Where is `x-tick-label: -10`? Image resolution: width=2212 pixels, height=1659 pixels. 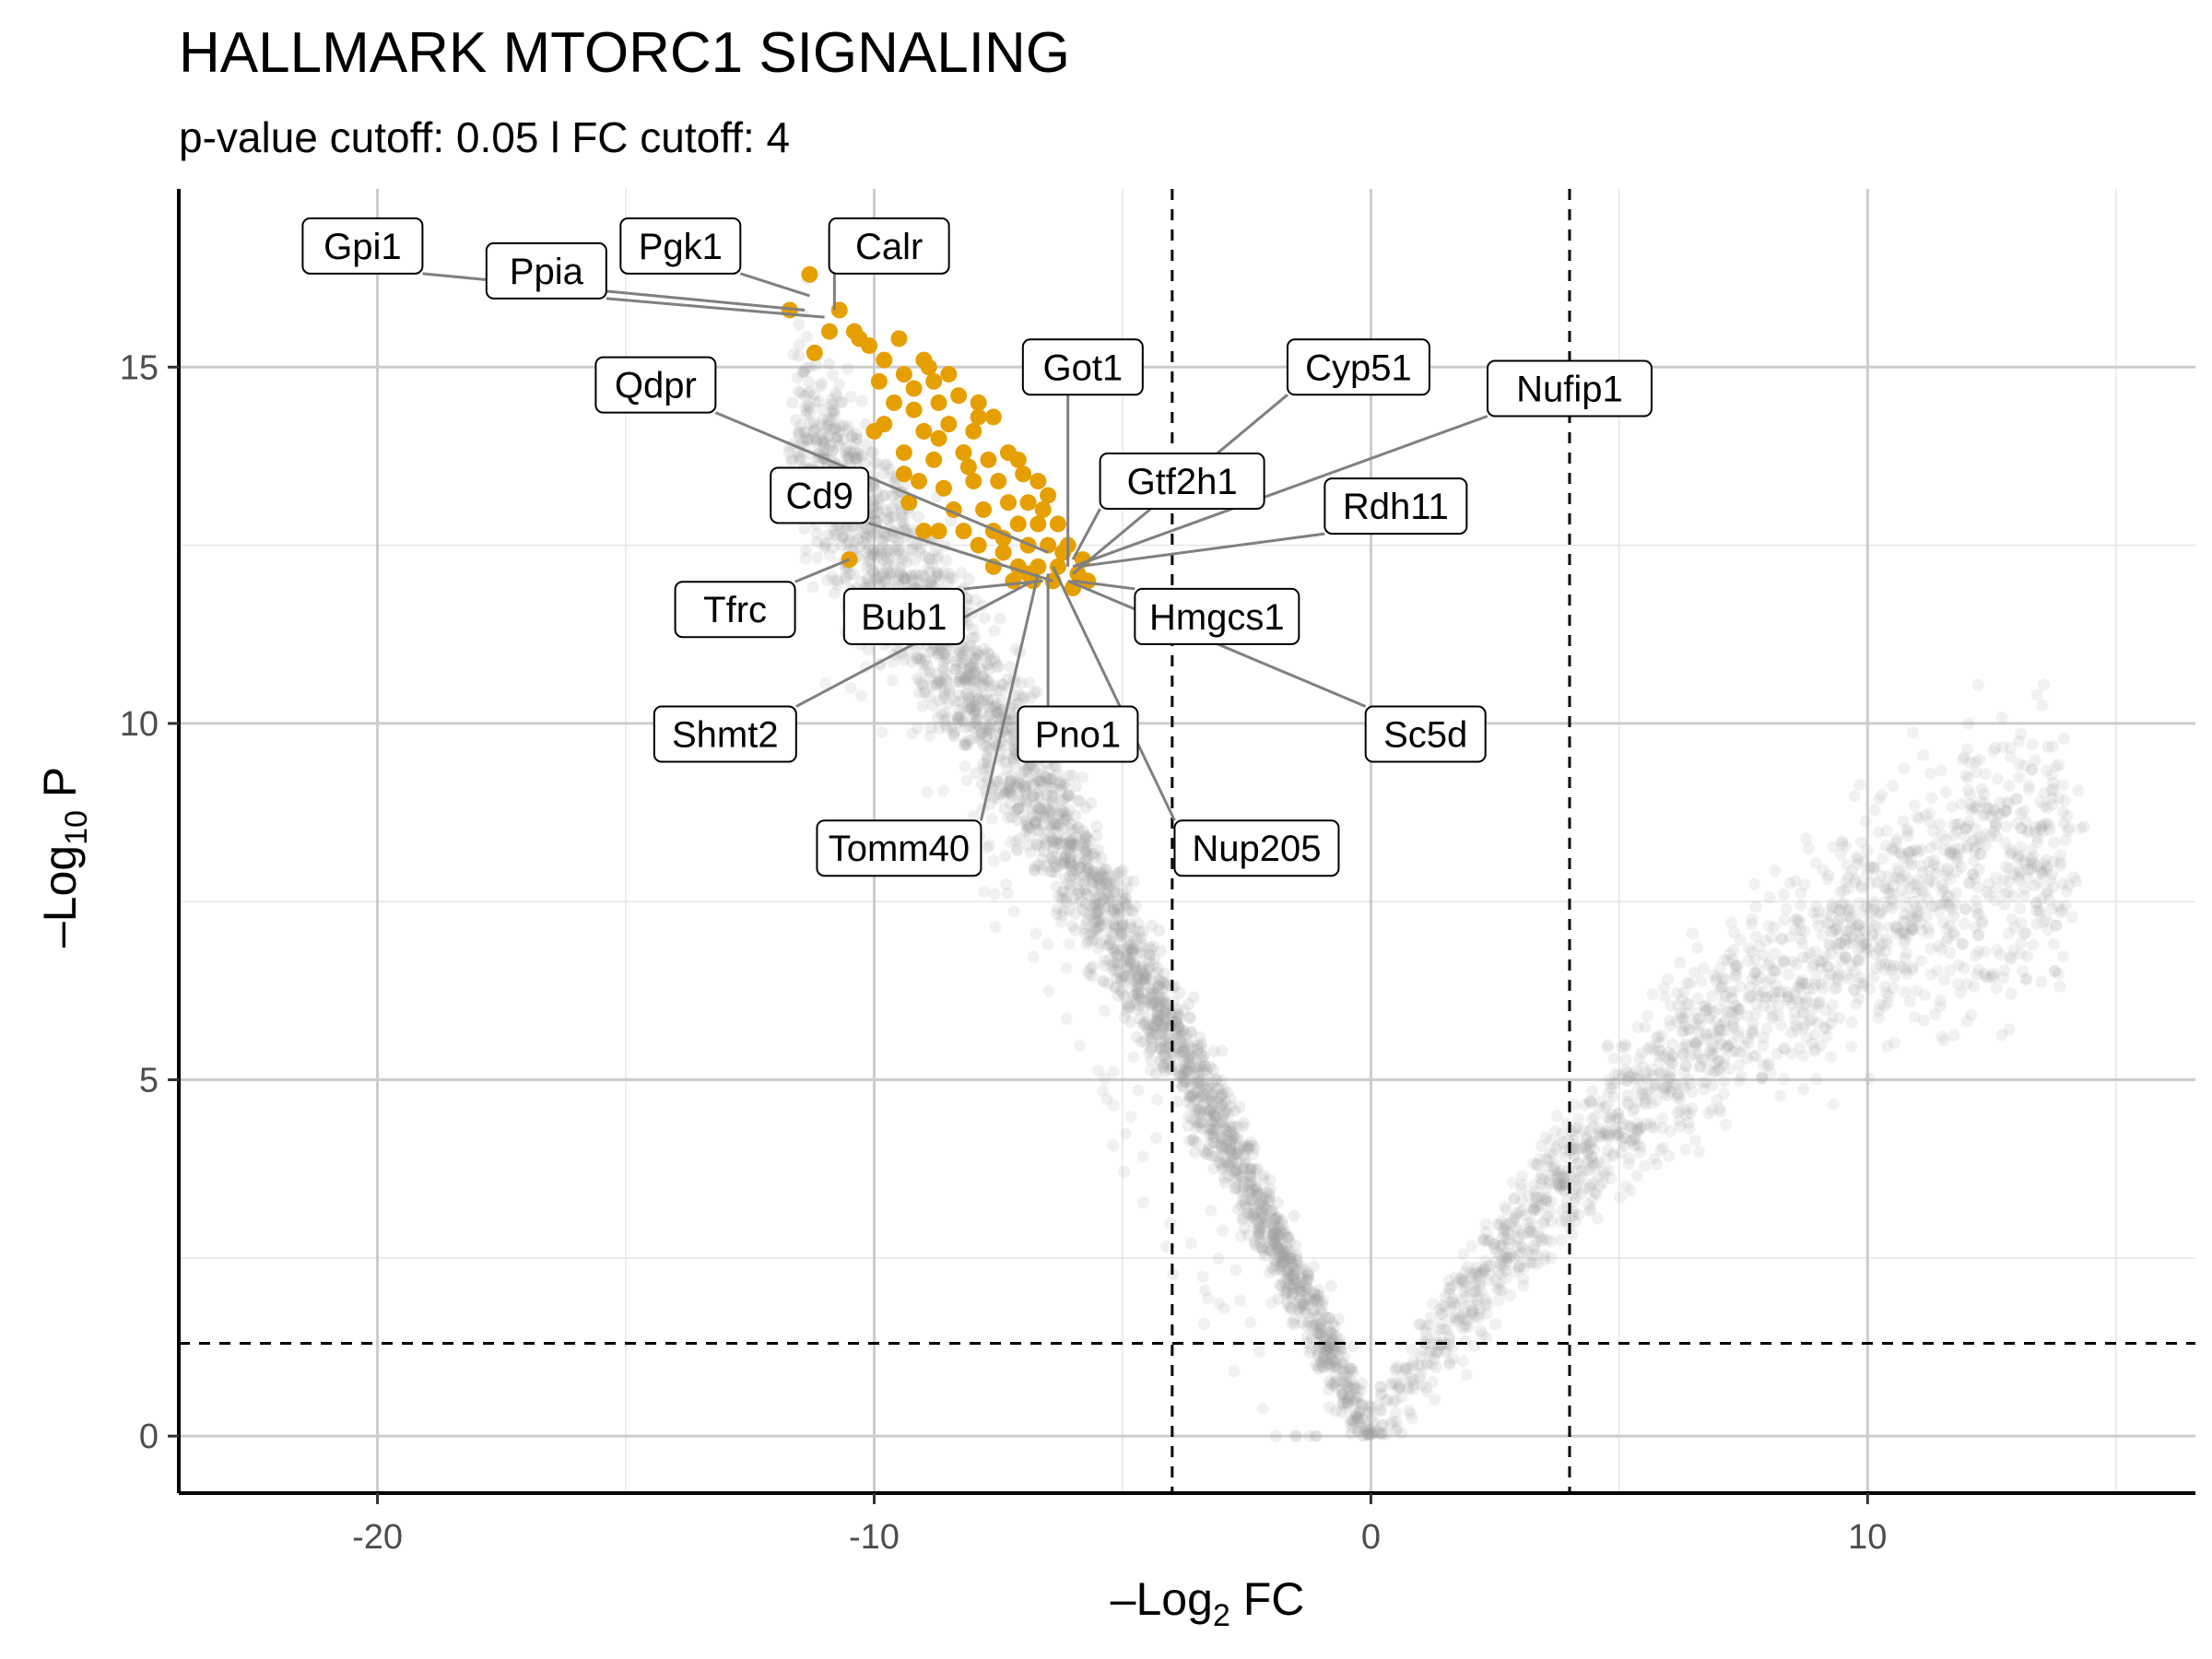 x-tick-label: -10 is located at coordinates (874, 1537).